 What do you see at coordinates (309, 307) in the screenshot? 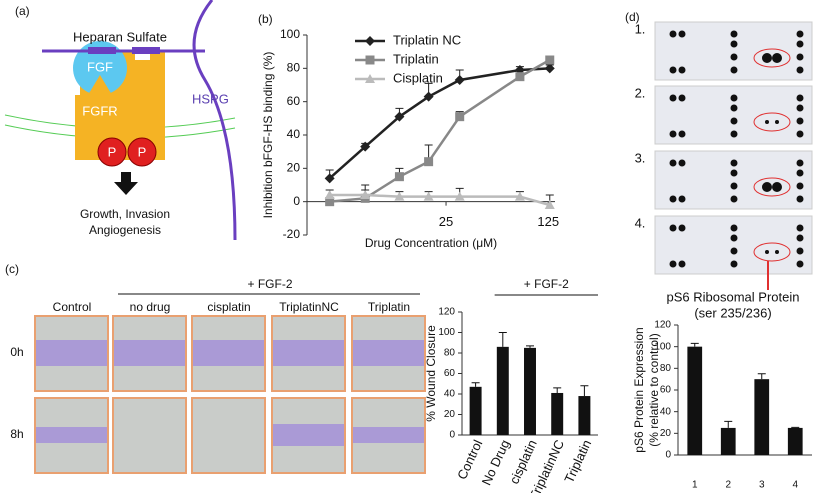
I see `column-label: TriplatinNC` at bounding box center [309, 307].